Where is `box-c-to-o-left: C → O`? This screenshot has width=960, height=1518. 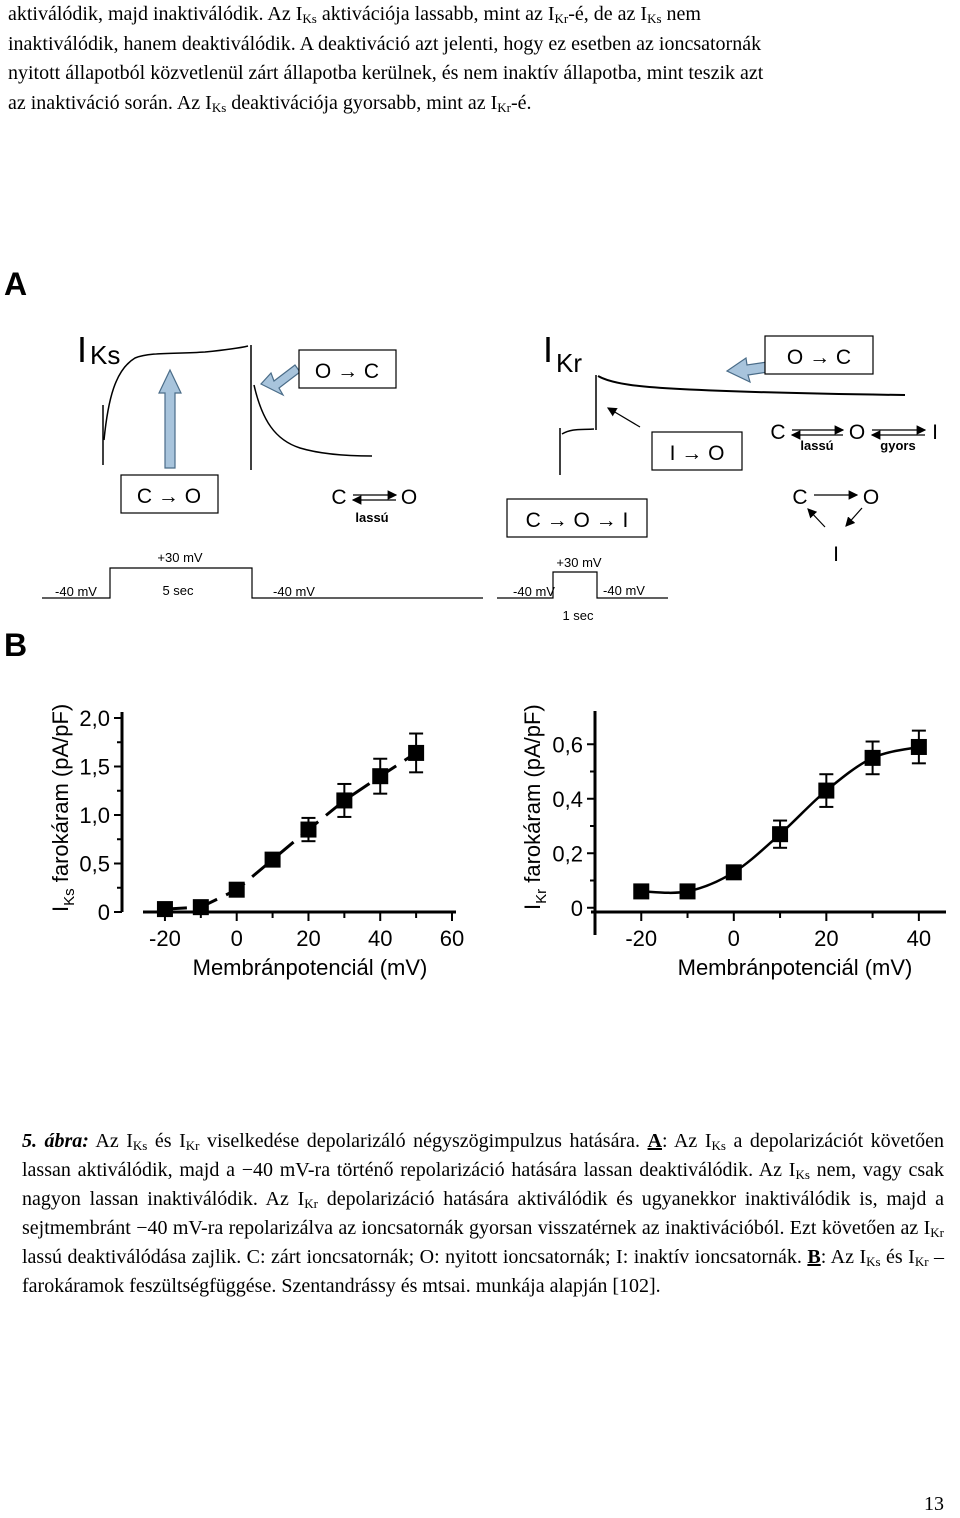 box-c-to-o-left: C → O is located at coordinates (169, 494).